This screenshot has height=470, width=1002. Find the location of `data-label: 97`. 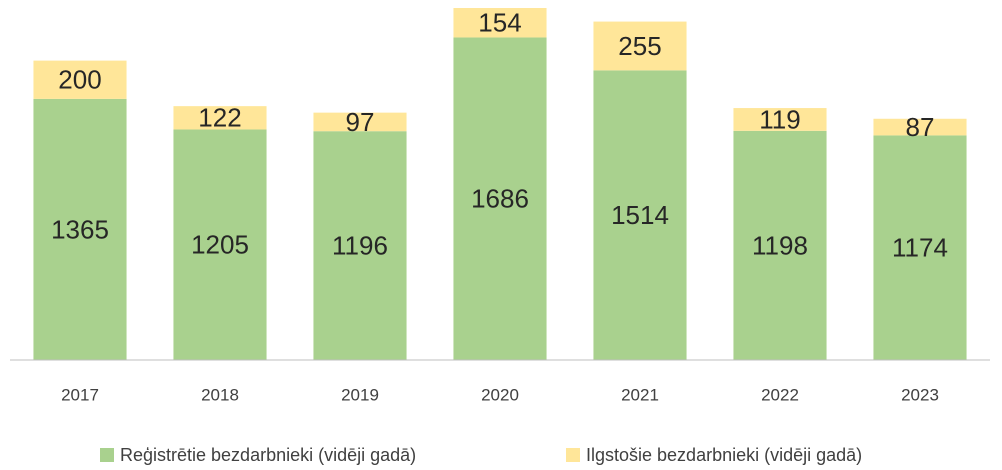

data-label: 97 is located at coordinates (360, 122).